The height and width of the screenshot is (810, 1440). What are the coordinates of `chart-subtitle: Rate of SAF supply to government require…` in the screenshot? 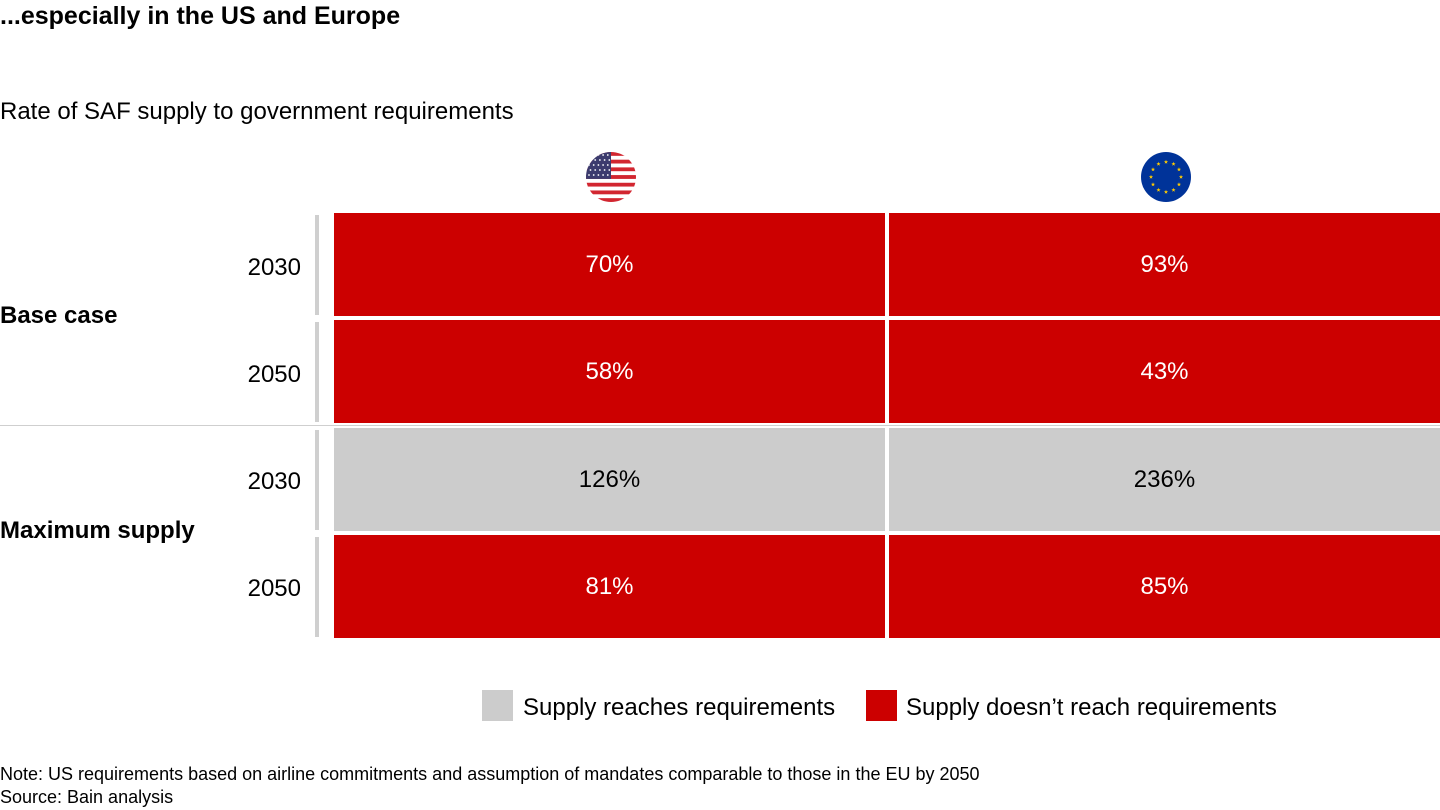 It's located at (257, 111).